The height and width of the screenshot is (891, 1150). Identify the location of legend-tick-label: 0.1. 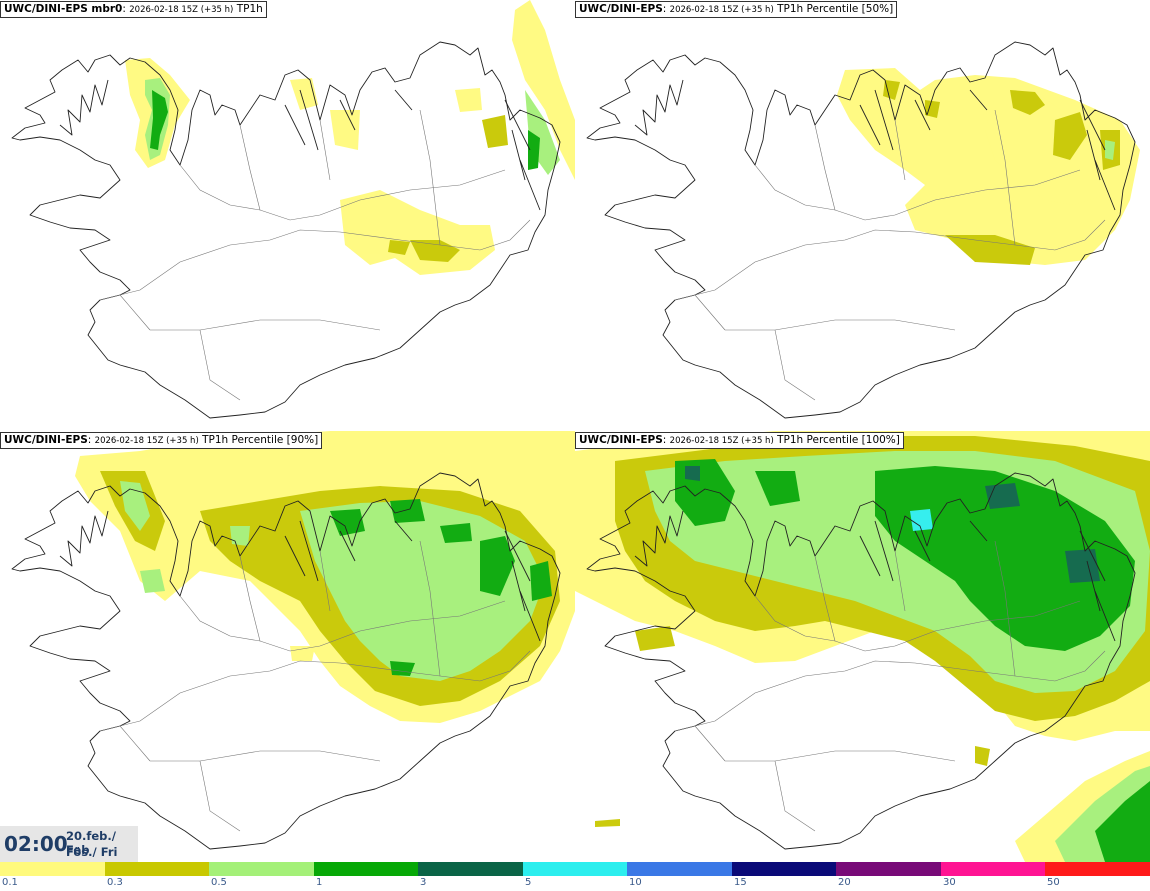
(10, 882).